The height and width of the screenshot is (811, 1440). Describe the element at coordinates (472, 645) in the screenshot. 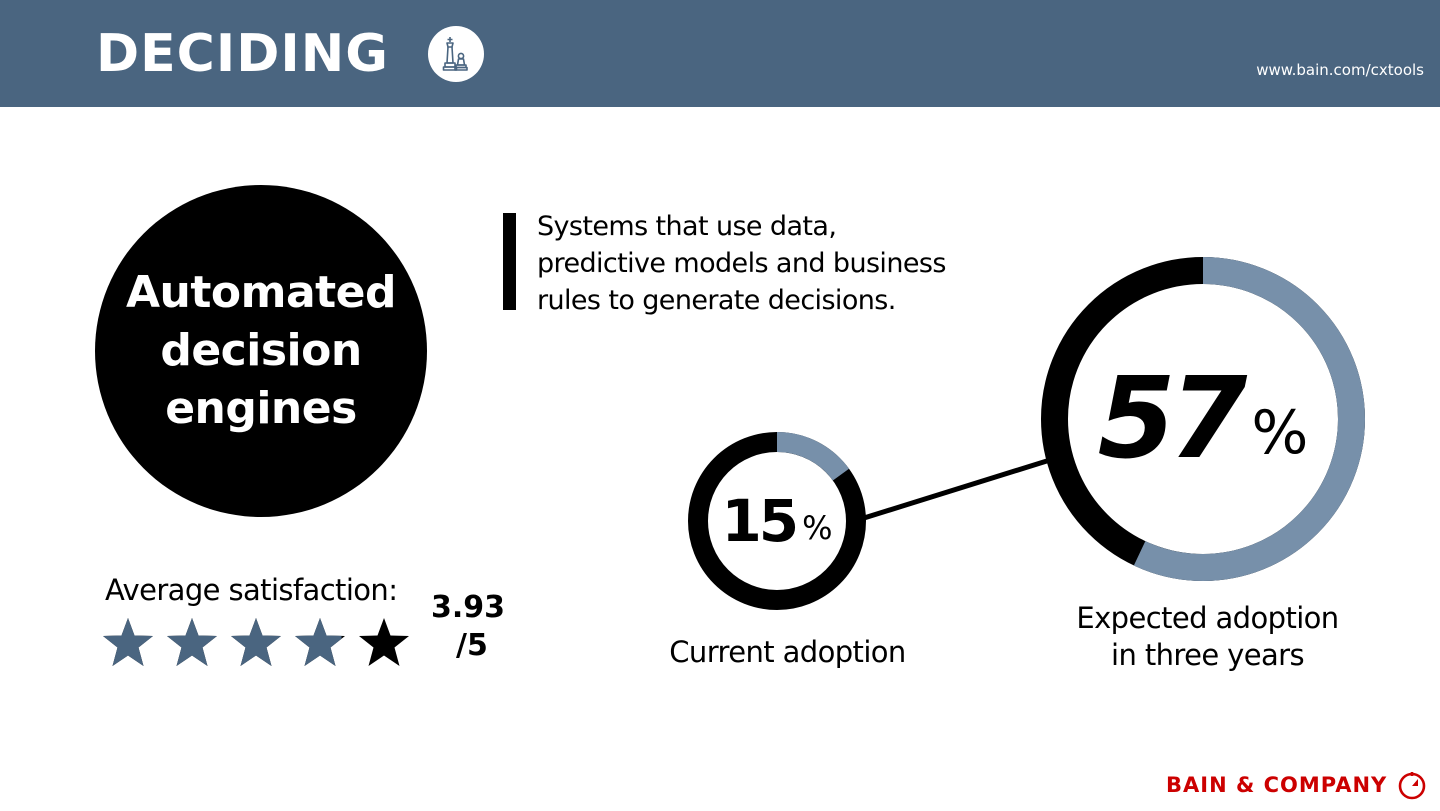

I see `satisfaction-max: /5` at that location.